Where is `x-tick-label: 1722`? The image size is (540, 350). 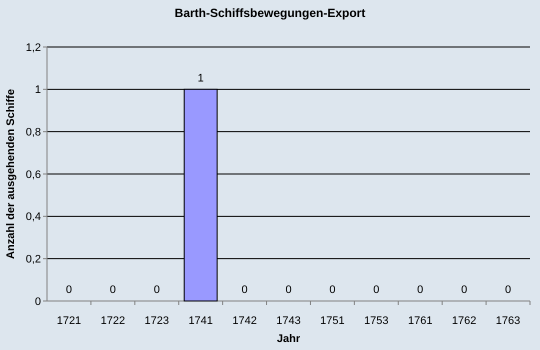
x-tick-label: 1722 is located at coordinates (113, 321).